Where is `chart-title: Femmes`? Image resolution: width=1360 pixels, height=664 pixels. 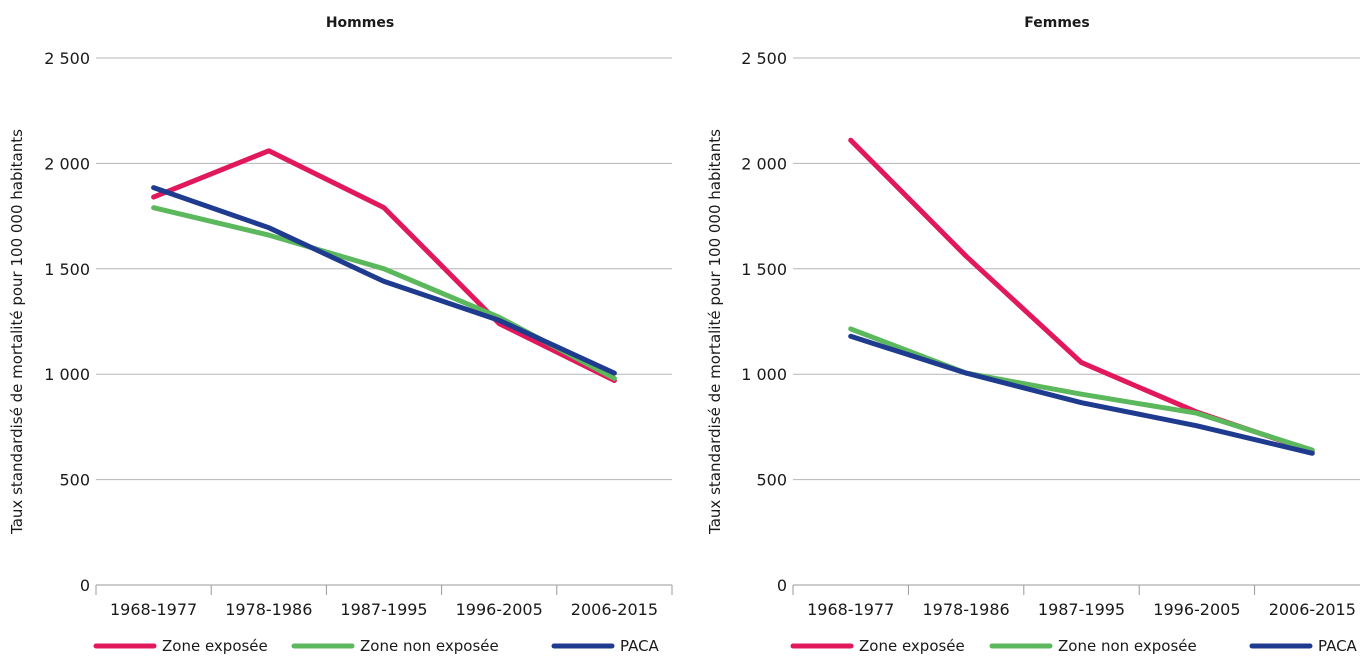 chart-title: Femmes is located at coordinates (1057, 23).